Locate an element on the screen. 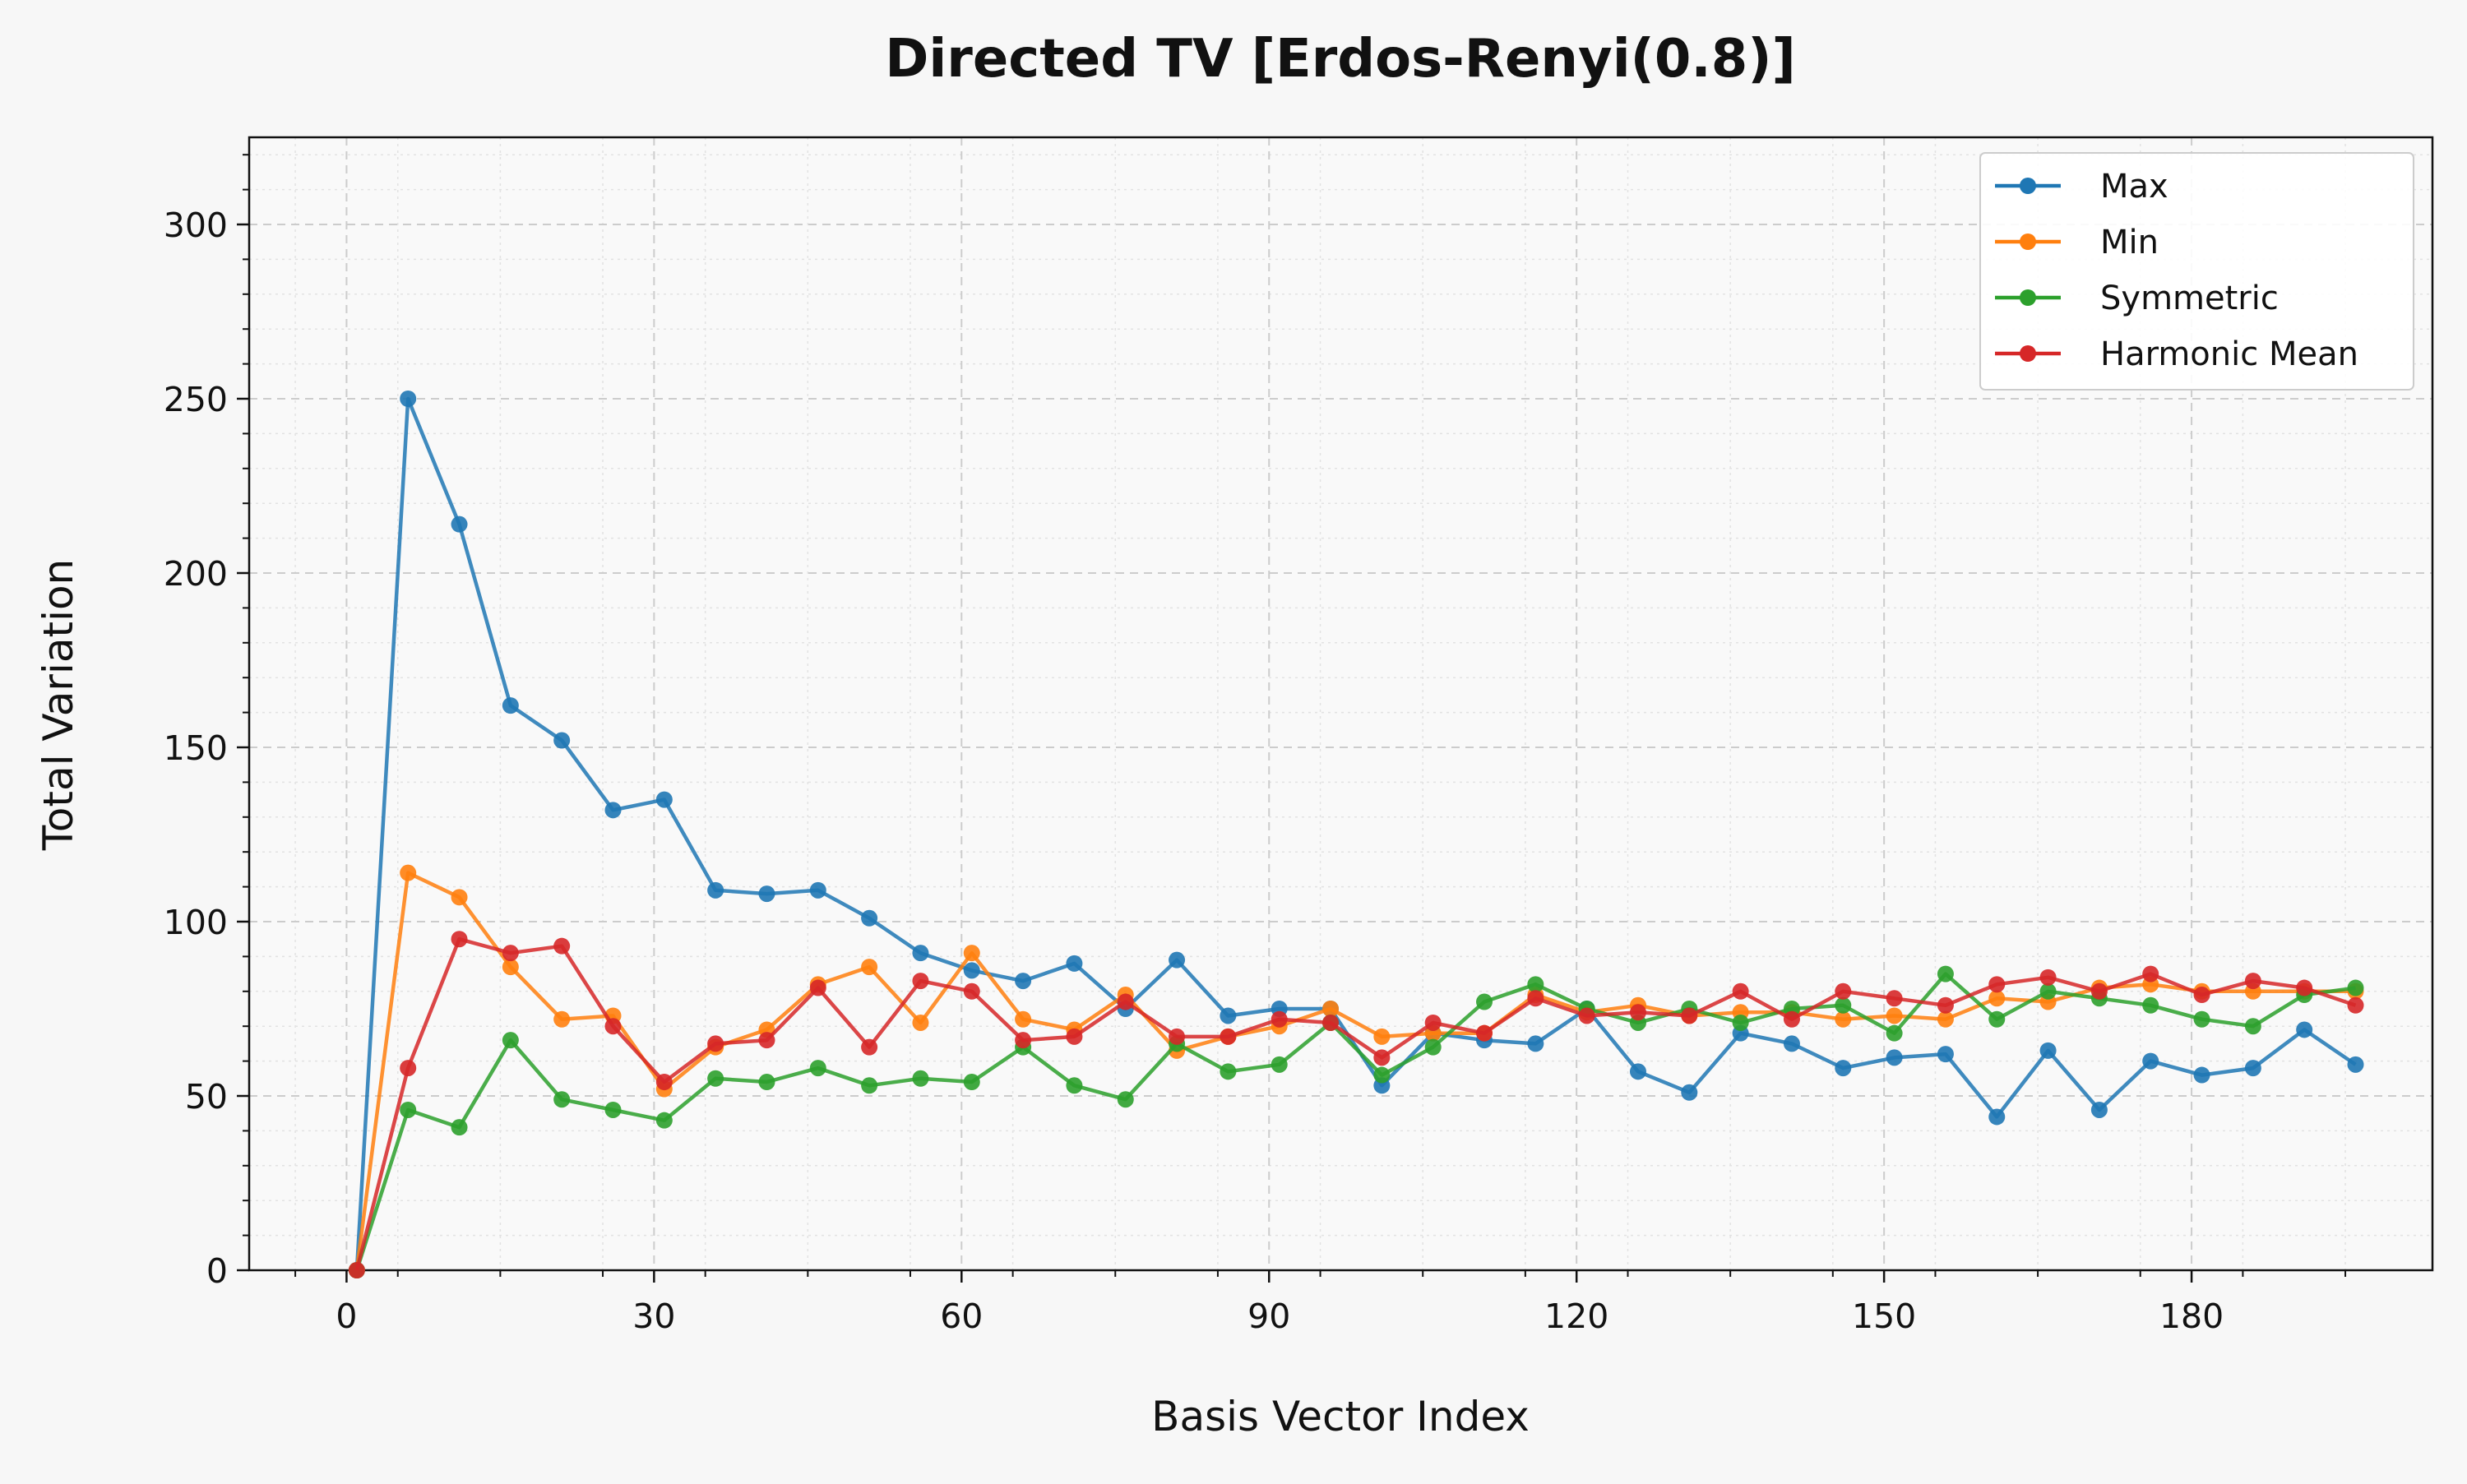 The width and height of the screenshot is (2467, 1484). legend is located at coordinates (2196, 271).